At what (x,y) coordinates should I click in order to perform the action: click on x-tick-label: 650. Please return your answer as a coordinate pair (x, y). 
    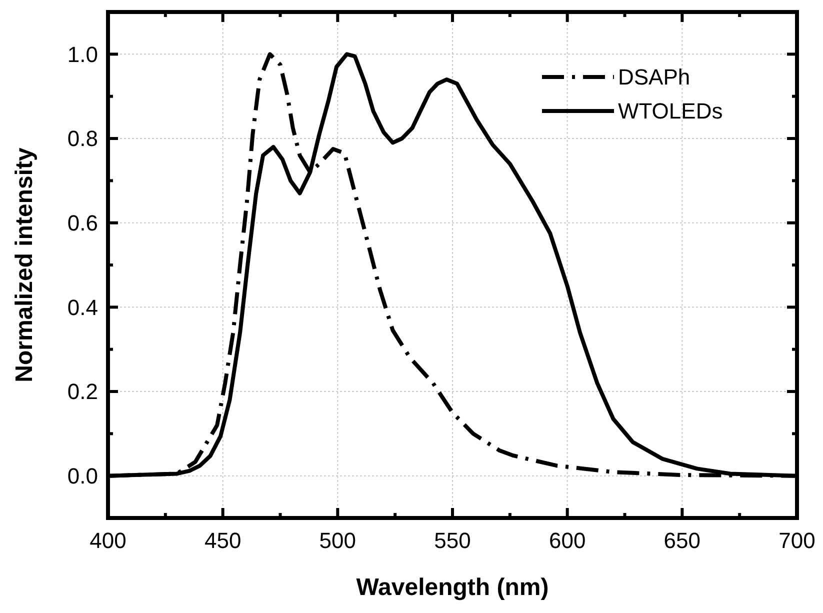
    Looking at the image, I should click on (682, 540).